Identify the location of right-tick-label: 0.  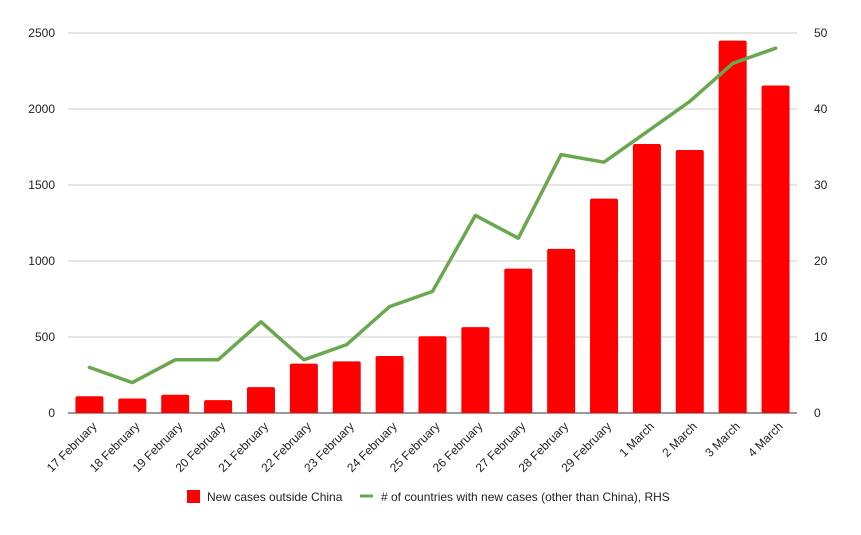
(817, 413).